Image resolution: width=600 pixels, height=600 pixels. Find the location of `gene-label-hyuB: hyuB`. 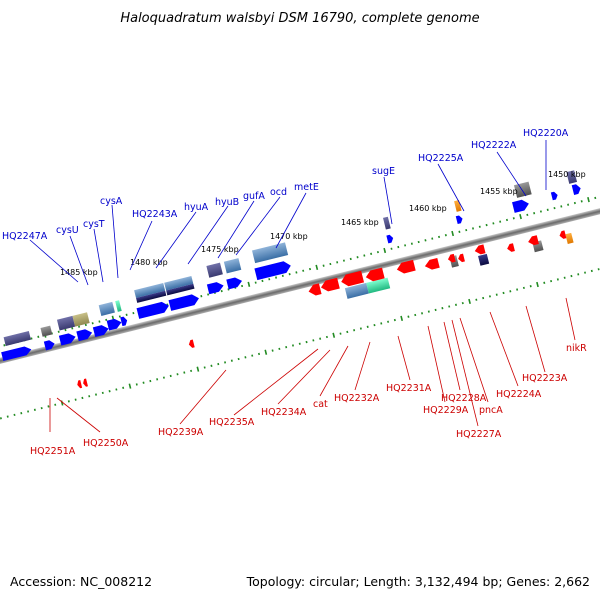

gene-label-hyuB: hyuB is located at coordinates (227, 202).